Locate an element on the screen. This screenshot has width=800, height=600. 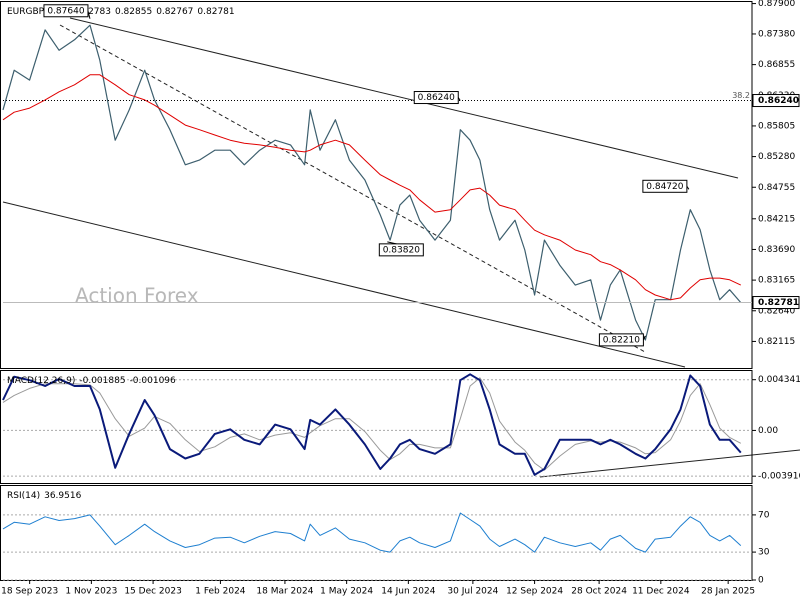
fib-tag-label: 0.86240 is located at coordinates (778, 101).